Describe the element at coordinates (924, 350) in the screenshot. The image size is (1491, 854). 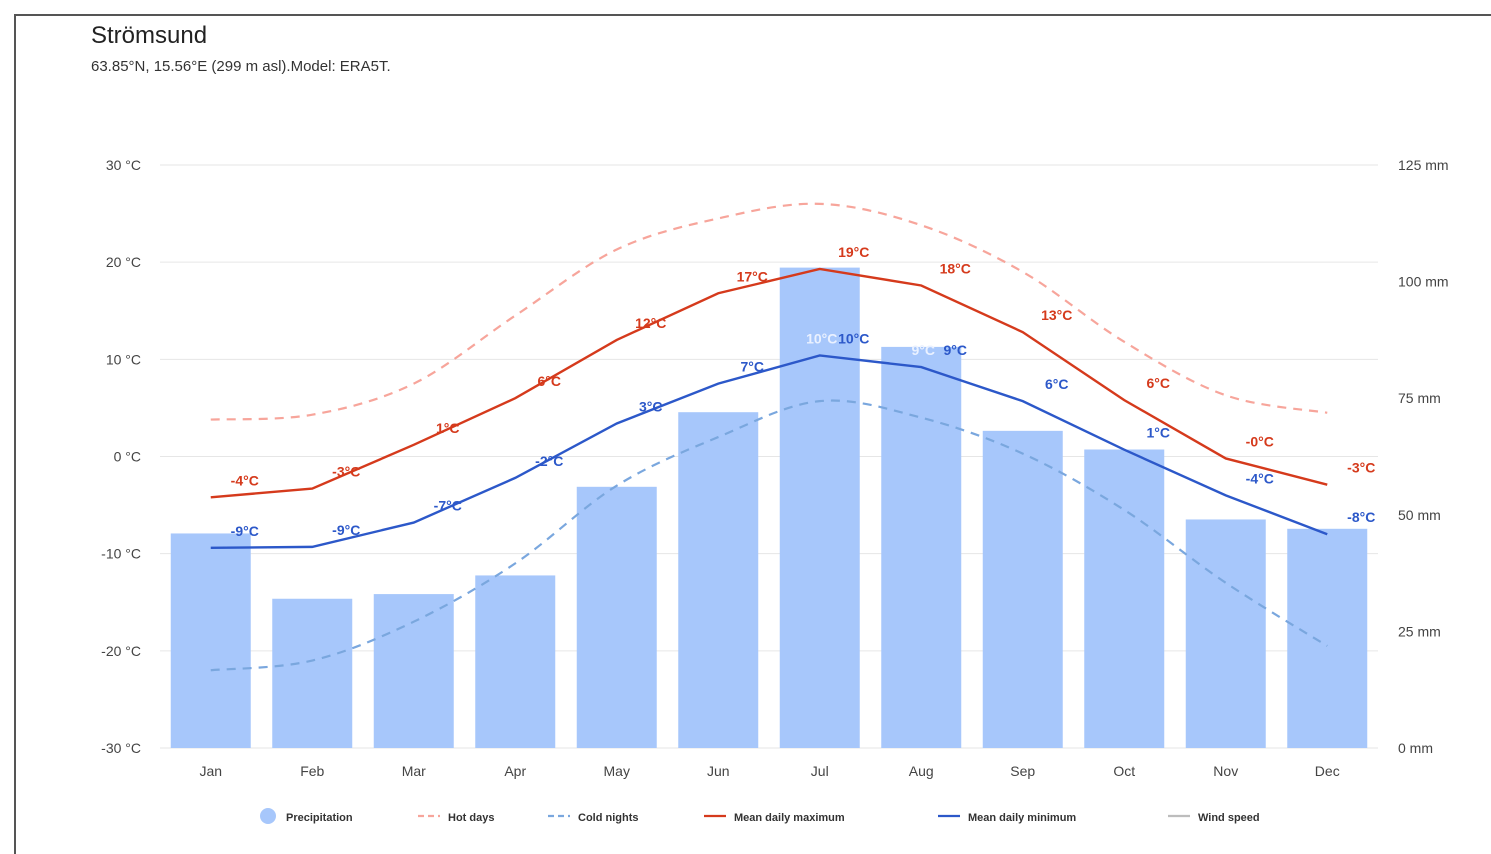
I see `extra-data-label: 9°C` at that location.